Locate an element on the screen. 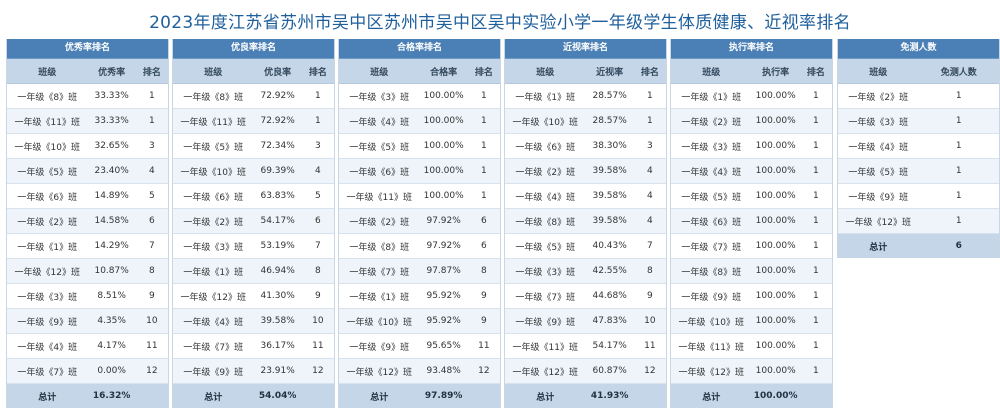  table-row: 一年级《11》班 72.92% 1 is located at coordinates (253, 121).